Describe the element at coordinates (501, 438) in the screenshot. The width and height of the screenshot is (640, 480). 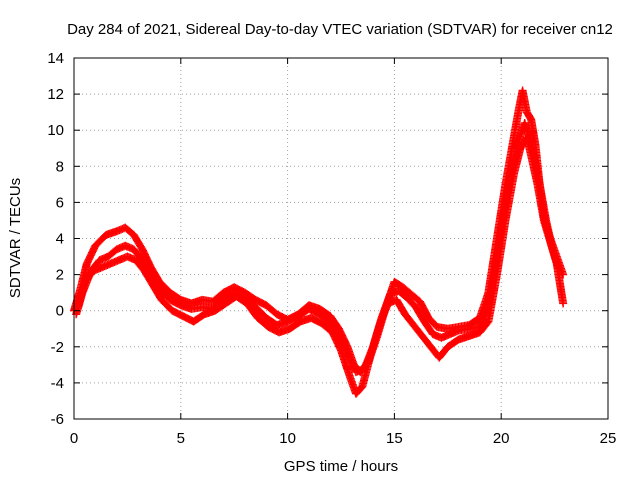
I see `x-tick-label: 20` at that location.